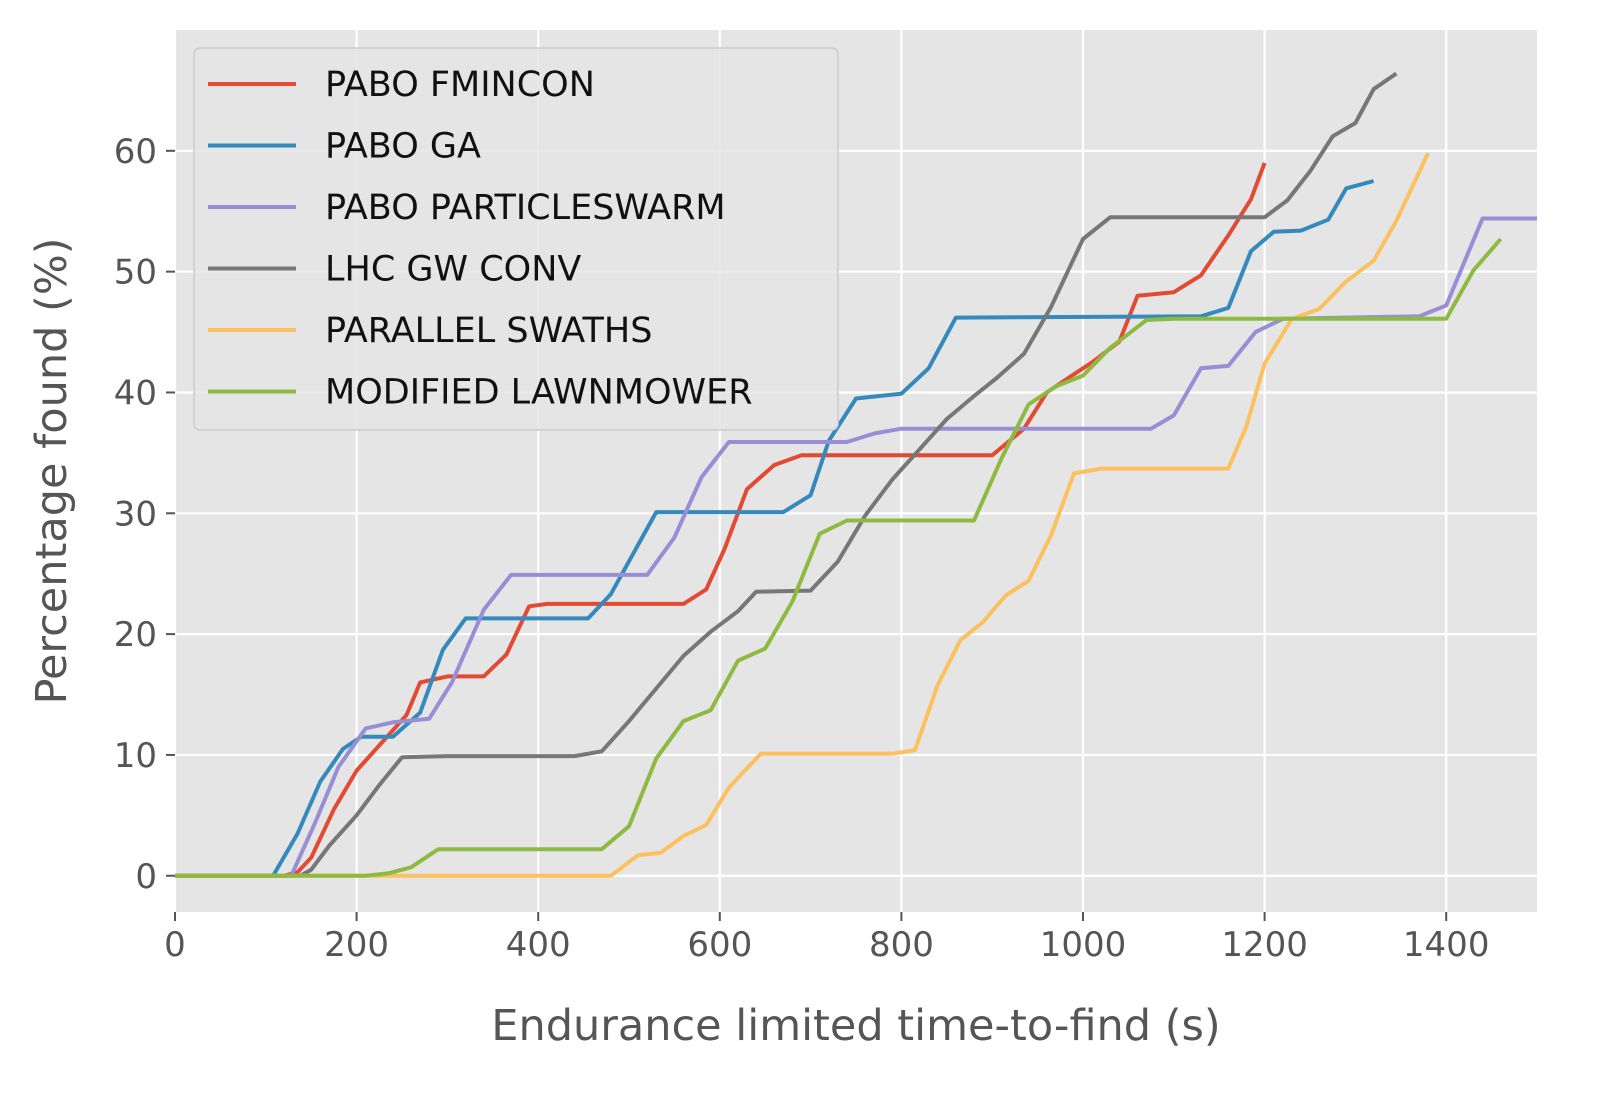 This screenshot has width=1601, height=1105. What do you see at coordinates (453, 270) in the screenshot?
I see `legend-entry: LHC GW CONV` at bounding box center [453, 270].